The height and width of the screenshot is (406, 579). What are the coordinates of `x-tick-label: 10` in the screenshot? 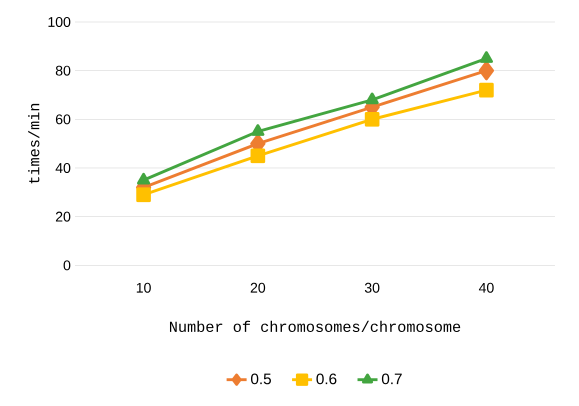 It's located at (143, 287).